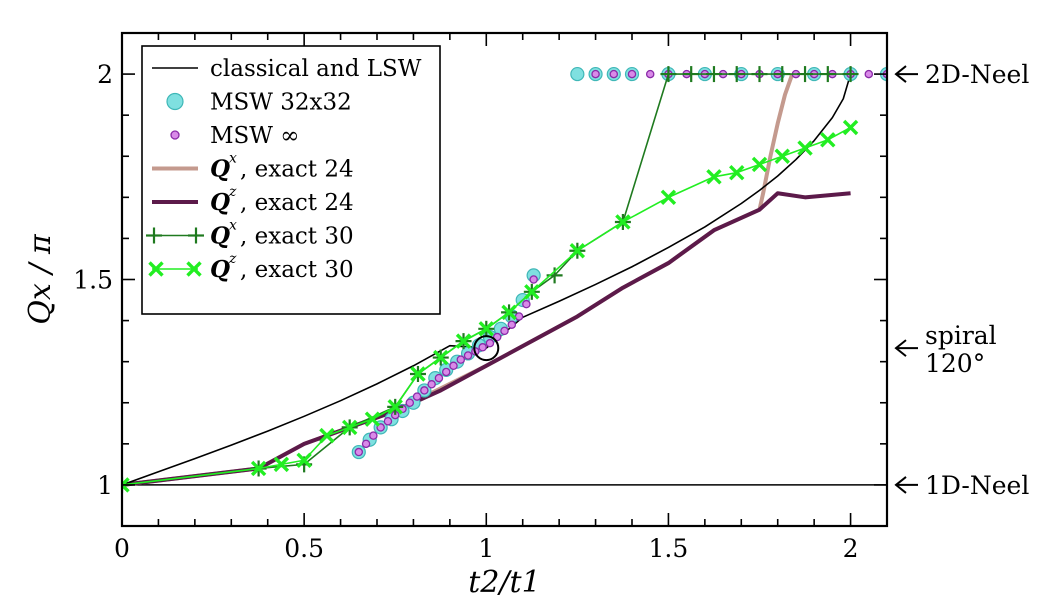 This screenshot has height=612, width=1056. I want to click on y-tick-label: 1.5, so click(93, 280).